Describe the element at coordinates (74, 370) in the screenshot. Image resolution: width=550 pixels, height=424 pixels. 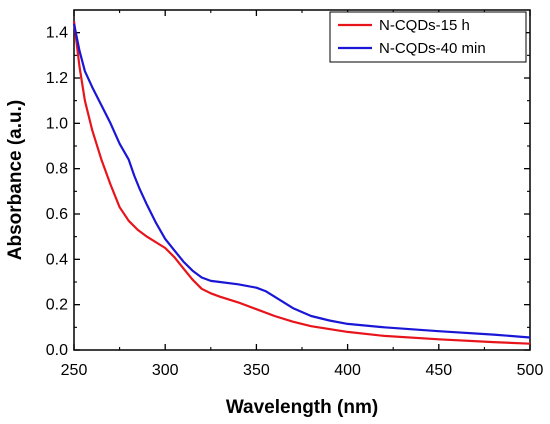
I see `x-tick-label: 250` at that location.